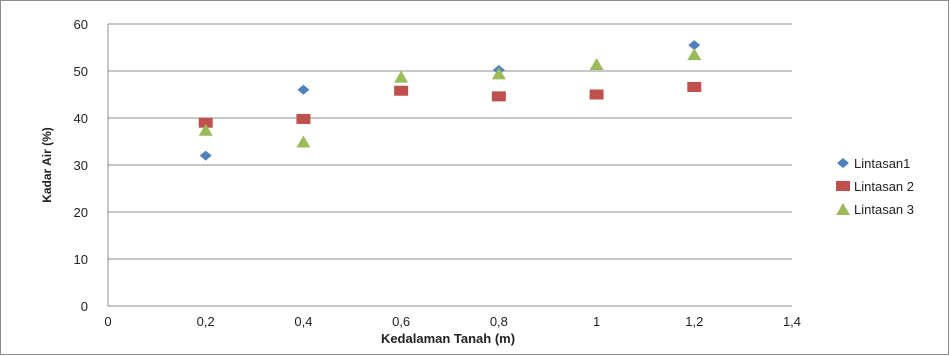 The height and width of the screenshot is (356, 950). I want to click on y-axis-label: Kadar Air (%), so click(47, 165).